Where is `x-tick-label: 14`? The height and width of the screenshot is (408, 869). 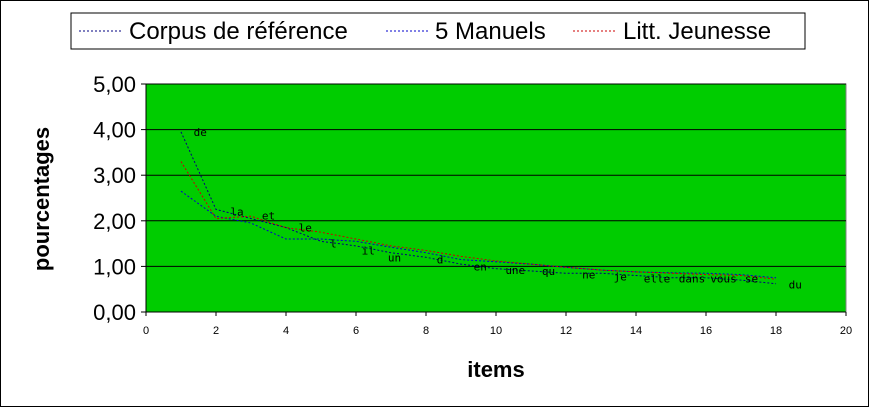
x-tick-label: 14 is located at coordinates (636, 331).